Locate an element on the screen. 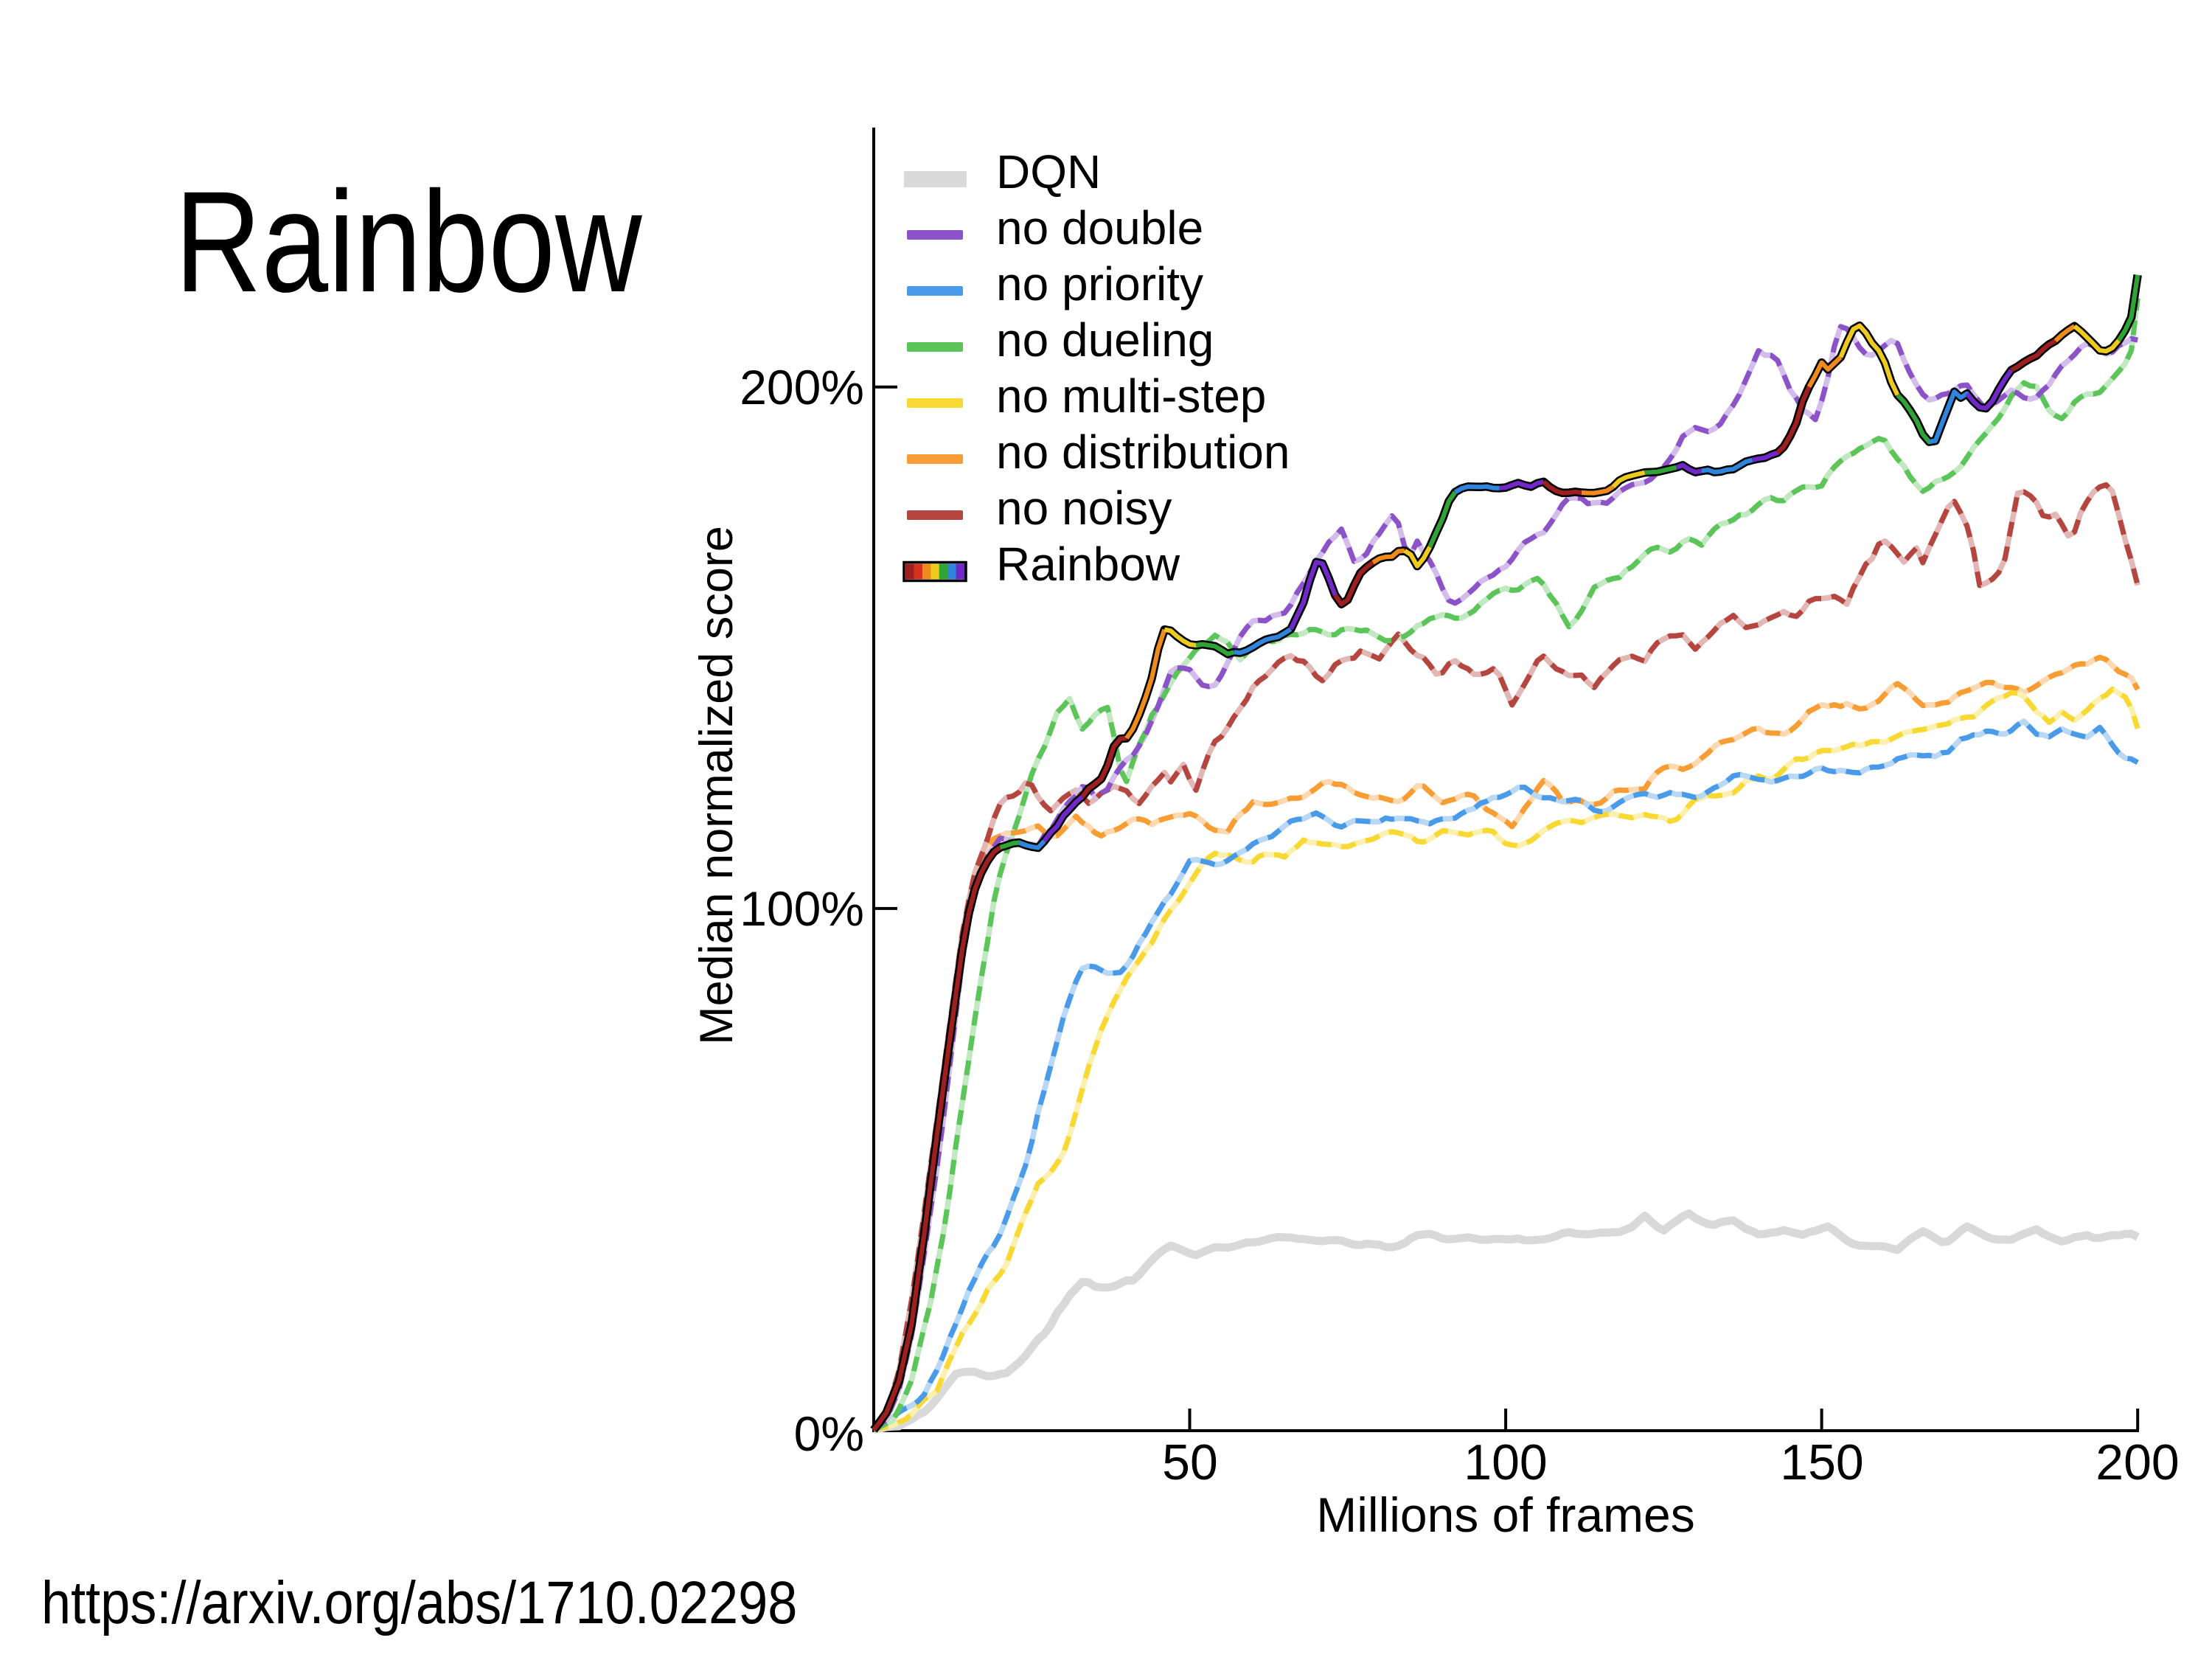 The height and width of the screenshot is (1663, 2212). svg-text: 100 is located at coordinates (1505, 1462).